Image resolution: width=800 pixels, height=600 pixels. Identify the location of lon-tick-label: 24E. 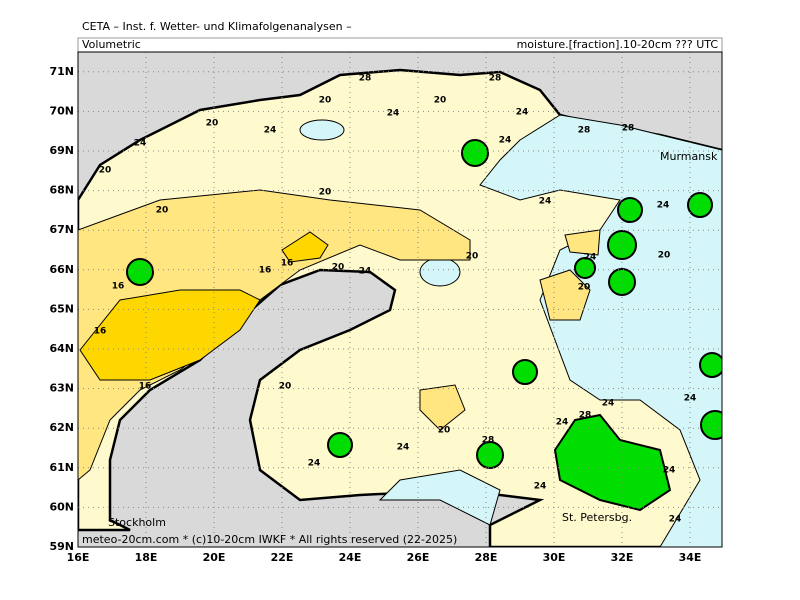
(350, 557).